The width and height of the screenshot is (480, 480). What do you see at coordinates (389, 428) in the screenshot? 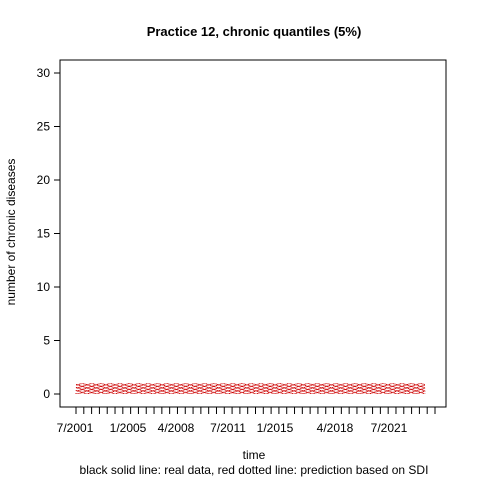
I see `x-tick-label: 7/2021` at bounding box center [389, 428].